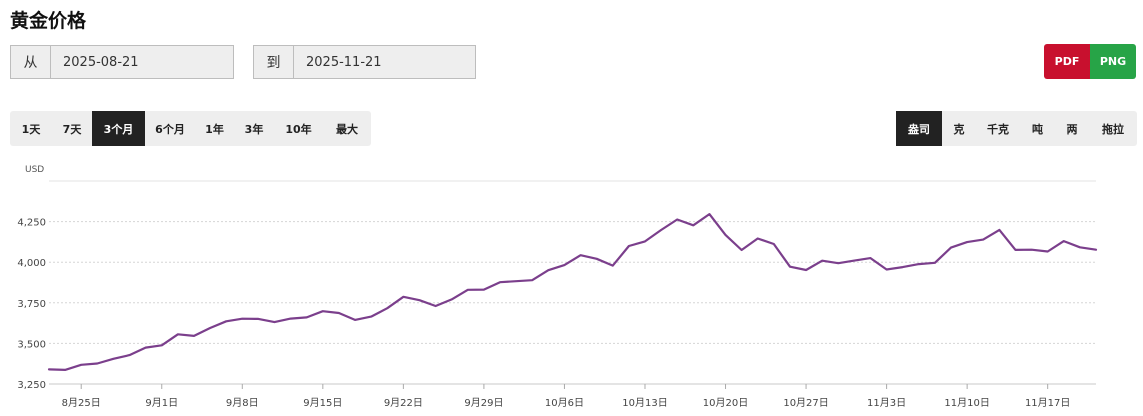  Describe the element at coordinates (190, 128) in the screenshot. I see `time-range-selector: 1天 7天 3个月 6个月 1年 3年 10年 最大` at that location.